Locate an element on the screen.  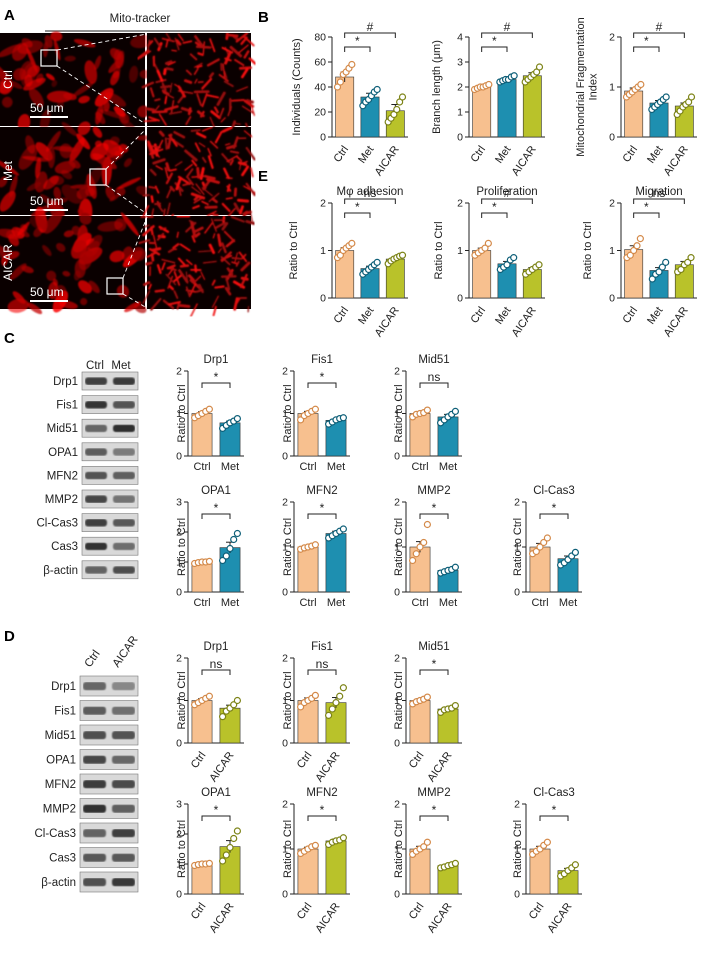
chart-c4: 0 1 2 3 Ratio to Ctrl OPA1 Ctrl Met * is located at coordinates (210, 547).